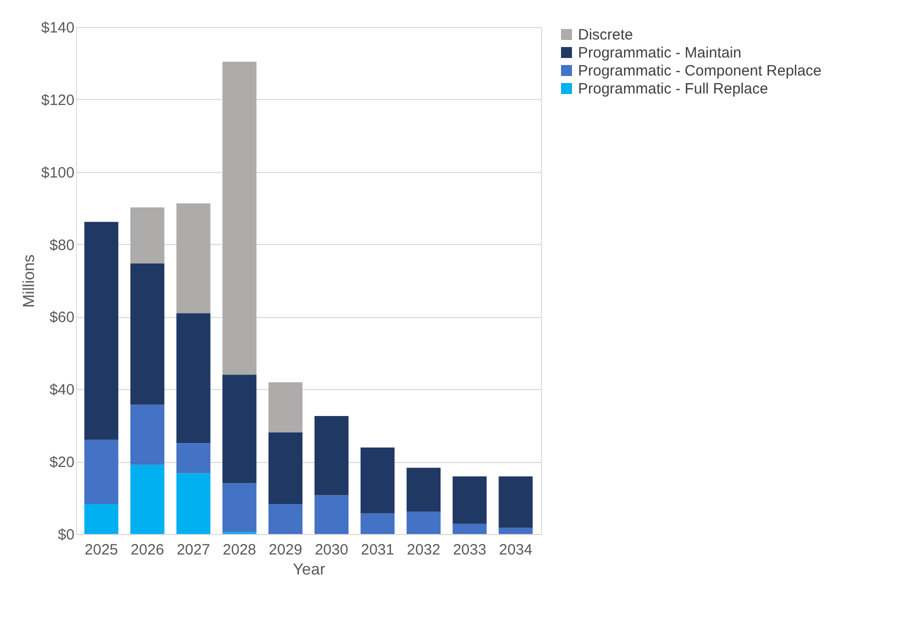  Describe the element at coordinates (377, 550) in the screenshot. I see `x-tick-label: 2031` at that location.